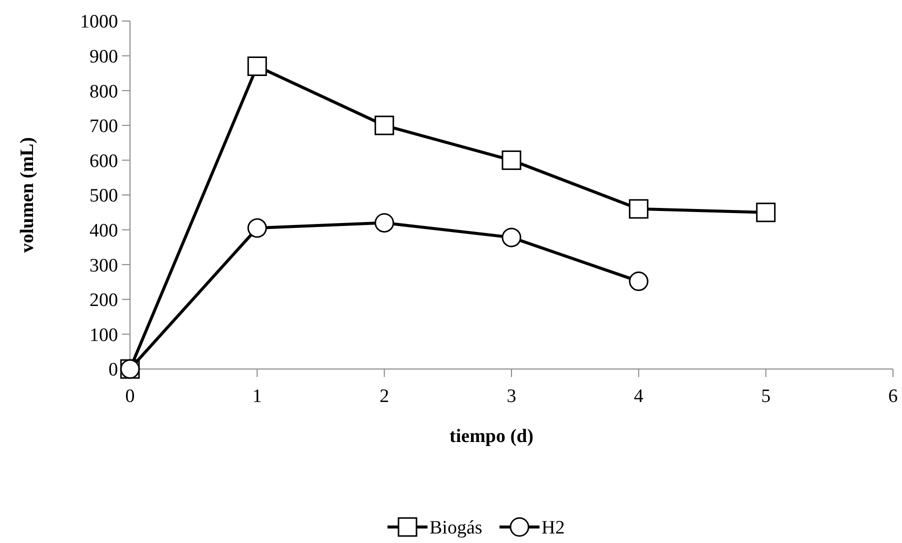 This screenshot has width=902, height=543. What do you see at coordinates (104, 161) in the screenshot?
I see `y-tick-label: 600` at bounding box center [104, 161].